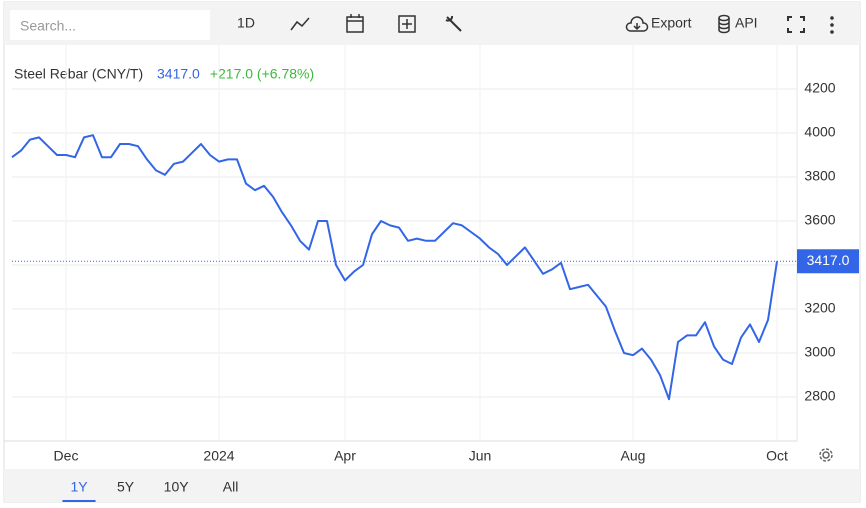 The width and height of the screenshot is (866, 508). Describe the element at coordinates (300, 24) in the screenshot. I see `line-type-icon` at that location.